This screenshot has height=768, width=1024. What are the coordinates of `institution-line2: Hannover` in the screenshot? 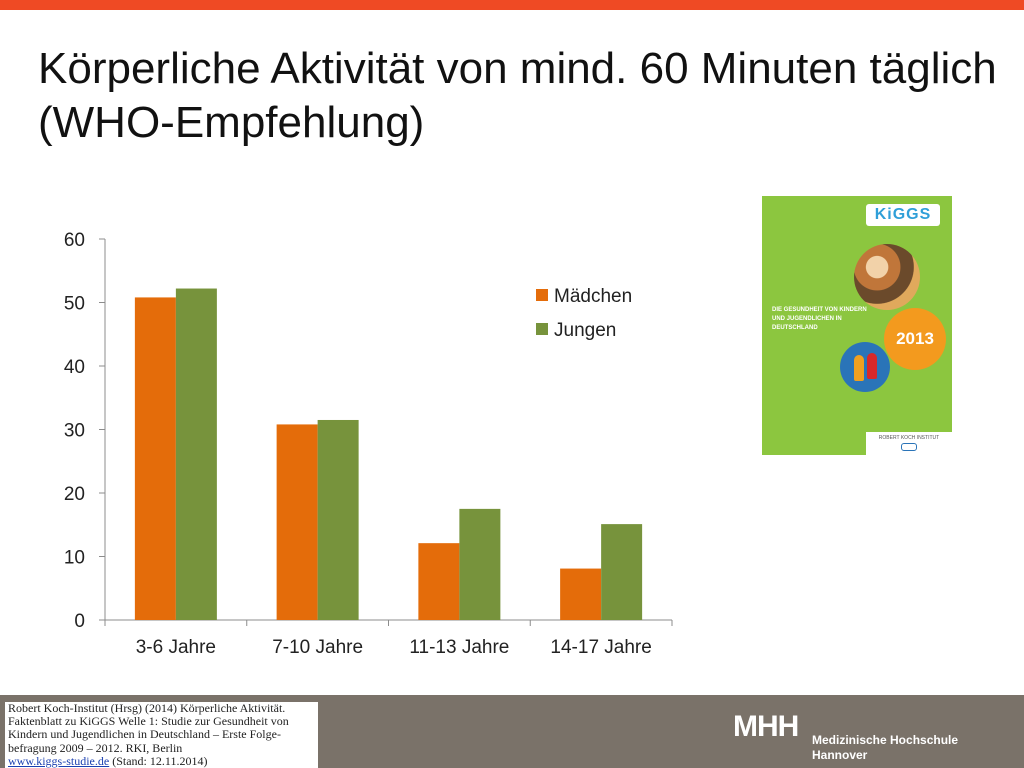 It's located at (840, 755).